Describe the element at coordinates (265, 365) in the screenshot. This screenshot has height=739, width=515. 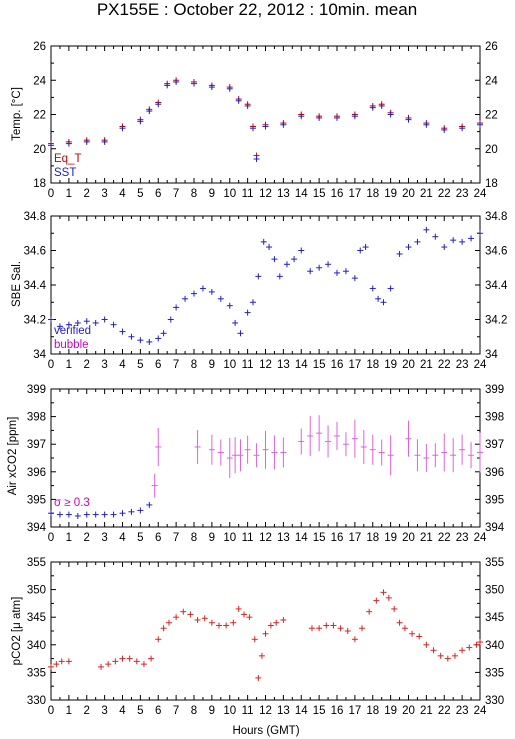
I see `salinity-xtick-label: 12` at that location.